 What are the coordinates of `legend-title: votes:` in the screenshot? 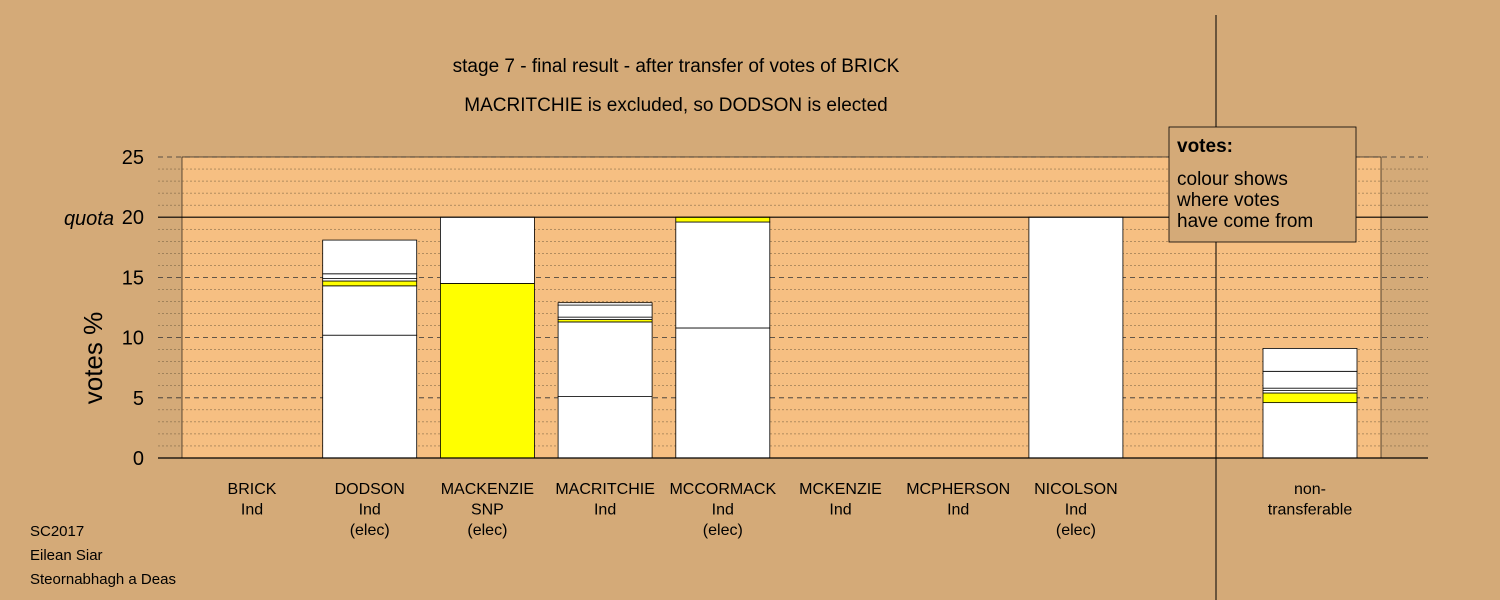 It's located at (1205, 146).